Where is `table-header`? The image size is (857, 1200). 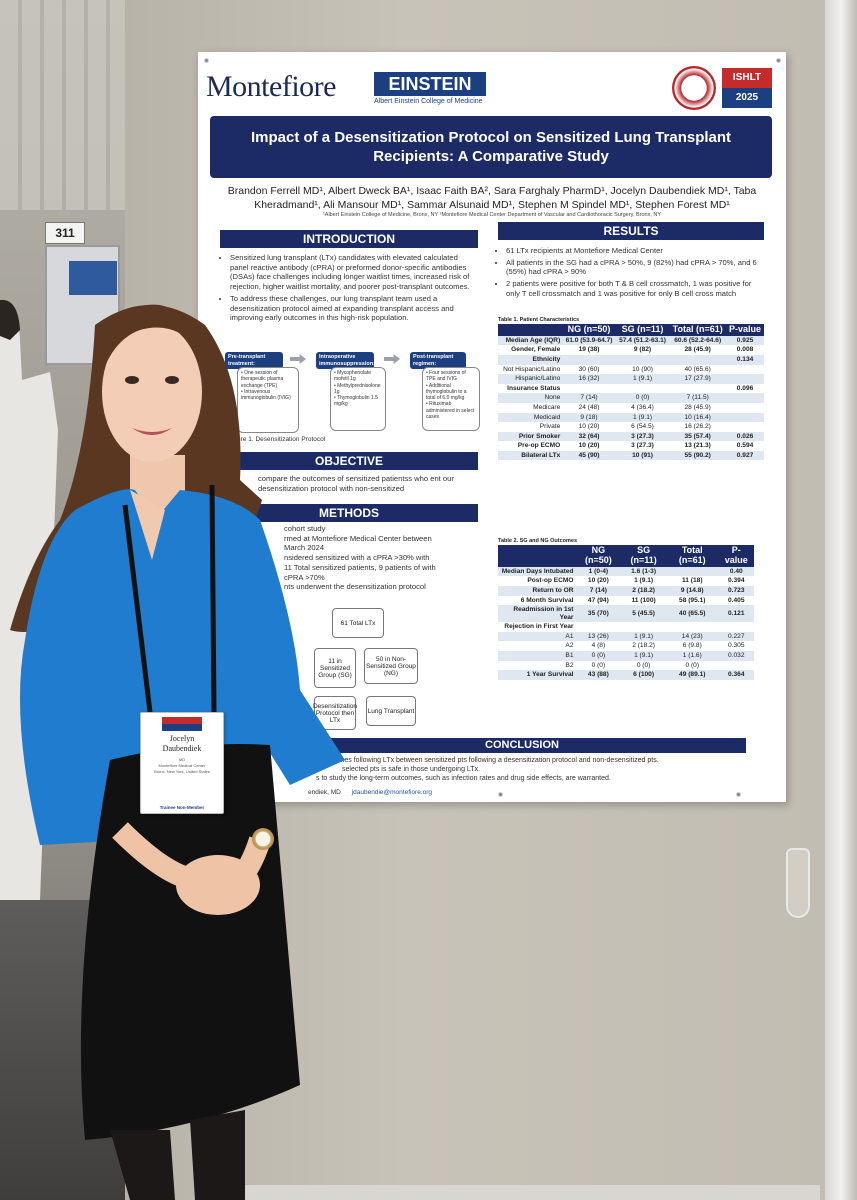
table-header is located at coordinates (530, 330).